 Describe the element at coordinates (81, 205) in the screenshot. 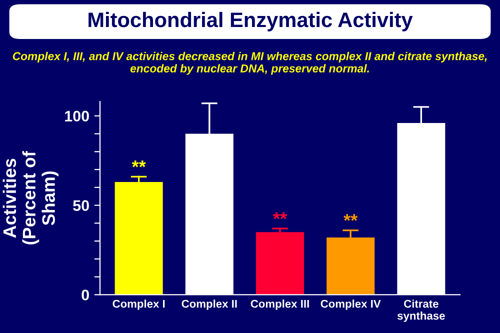

I see `y-tick-label: 50` at that location.